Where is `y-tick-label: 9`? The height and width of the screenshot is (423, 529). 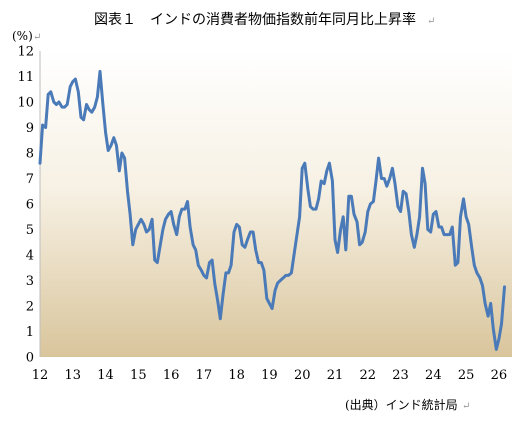
y-tick-label: 9 is located at coordinates (30, 128).